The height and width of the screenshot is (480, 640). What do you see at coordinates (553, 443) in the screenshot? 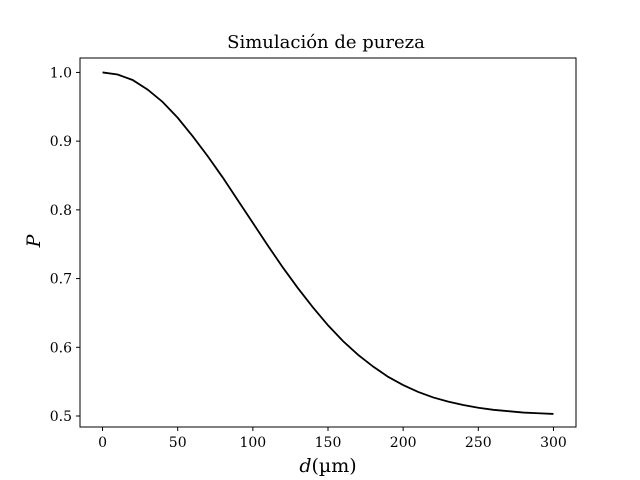
I see `x-tick-label: 300` at bounding box center [553, 443].